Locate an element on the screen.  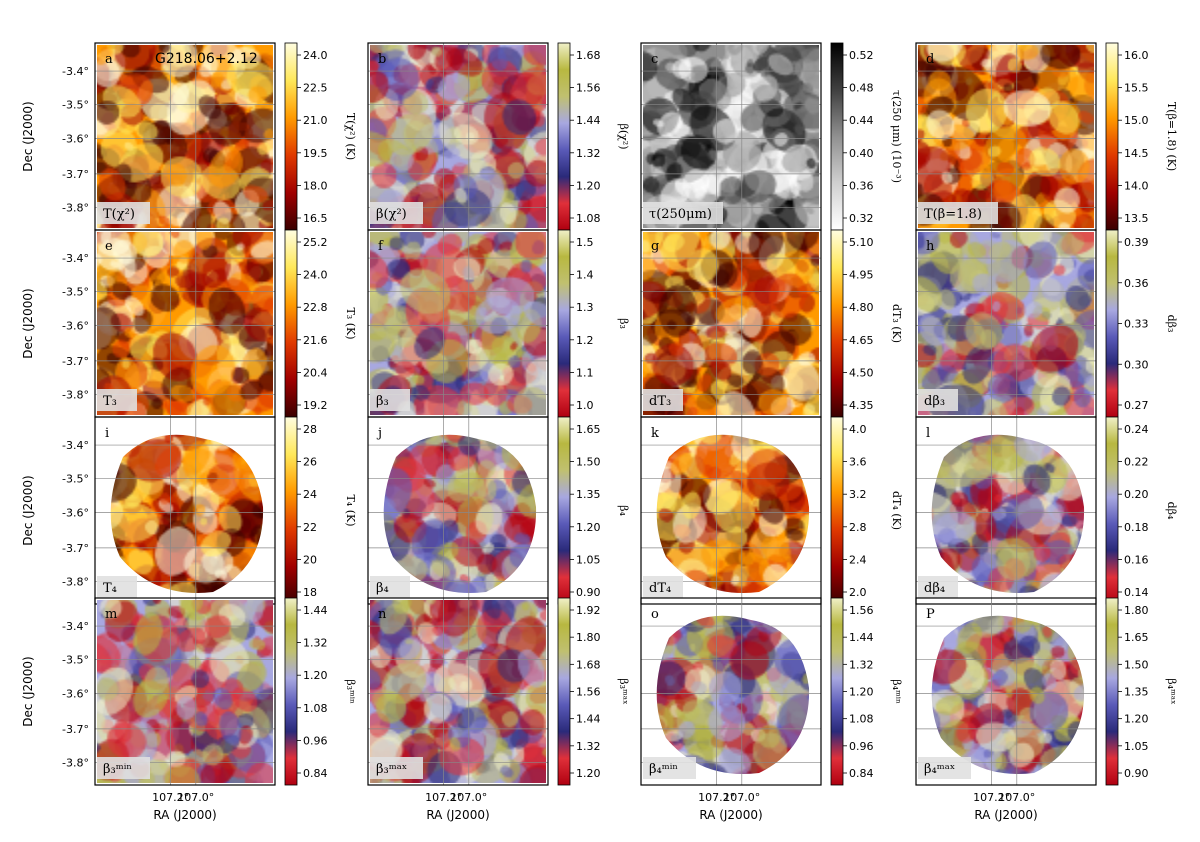
colorbar-tick-label: 14.0 is located at coordinates (1136, 185).